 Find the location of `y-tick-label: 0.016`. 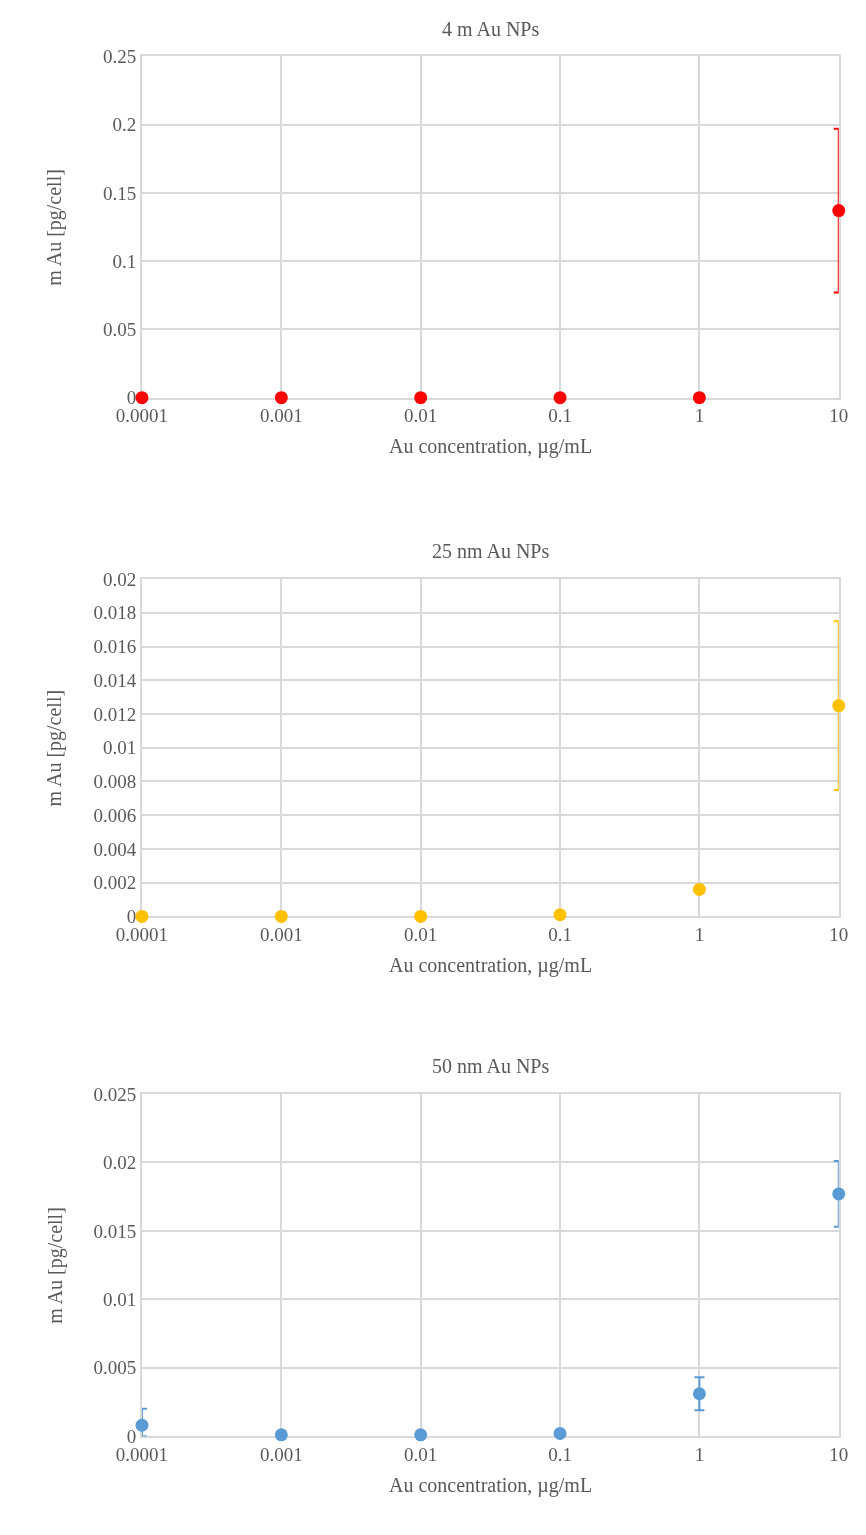

y-tick-label: 0.016 is located at coordinates (115, 647).